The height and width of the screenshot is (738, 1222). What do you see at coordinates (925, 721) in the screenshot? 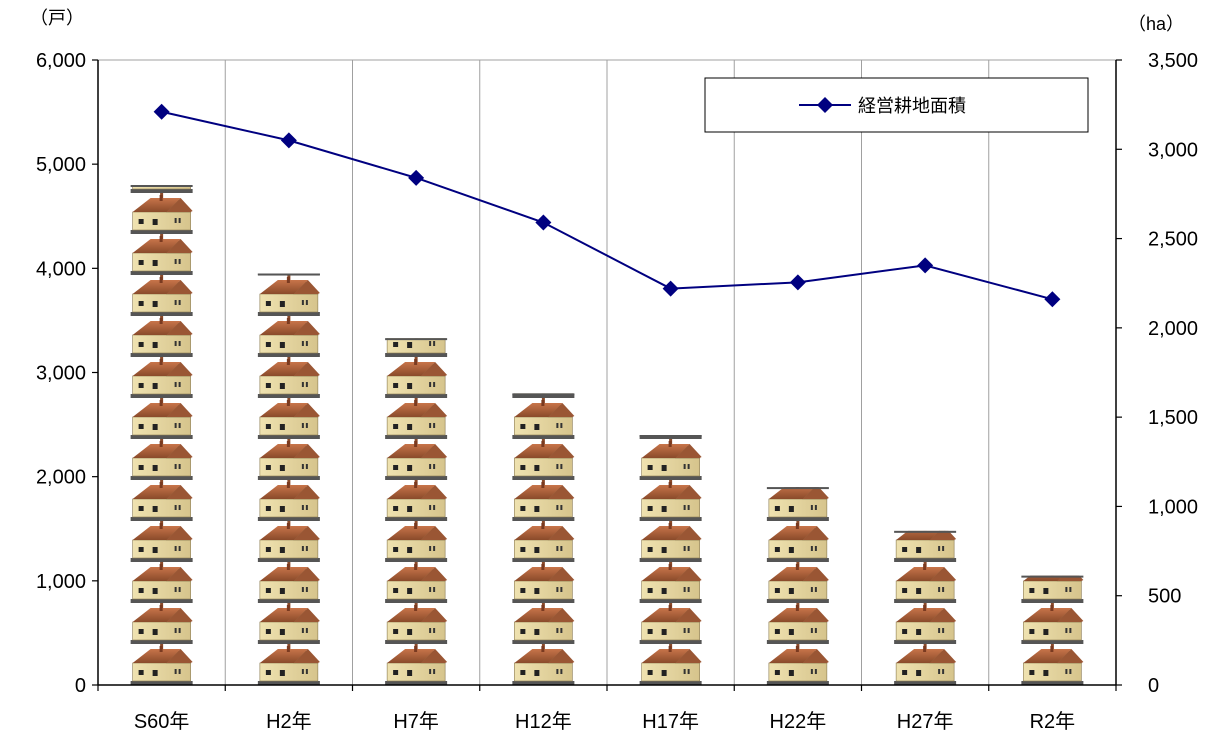
I see `x-category-label: H27年` at bounding box center [925, 721].